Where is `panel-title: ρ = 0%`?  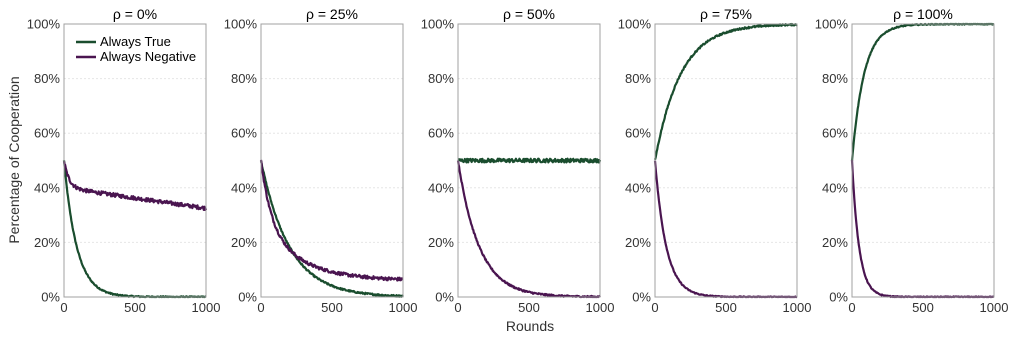 panel-title: ρ = 0% is located at coordinates (135, 14).